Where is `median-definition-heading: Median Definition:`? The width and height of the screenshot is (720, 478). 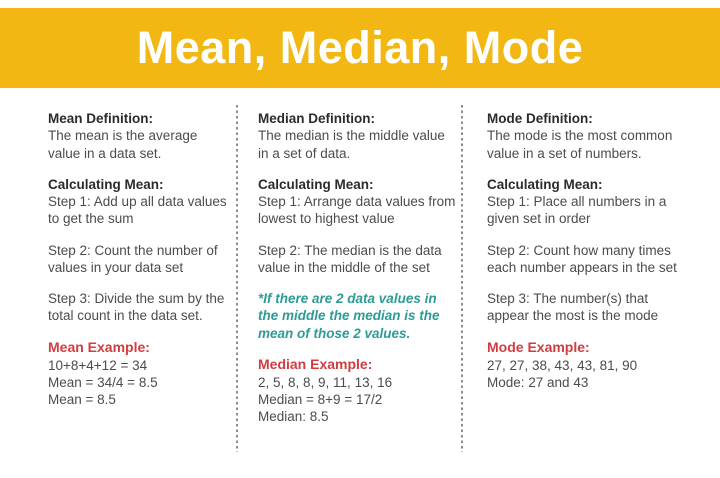 median-definition-heading: Median Definition: is located at coordinates (316, 118).